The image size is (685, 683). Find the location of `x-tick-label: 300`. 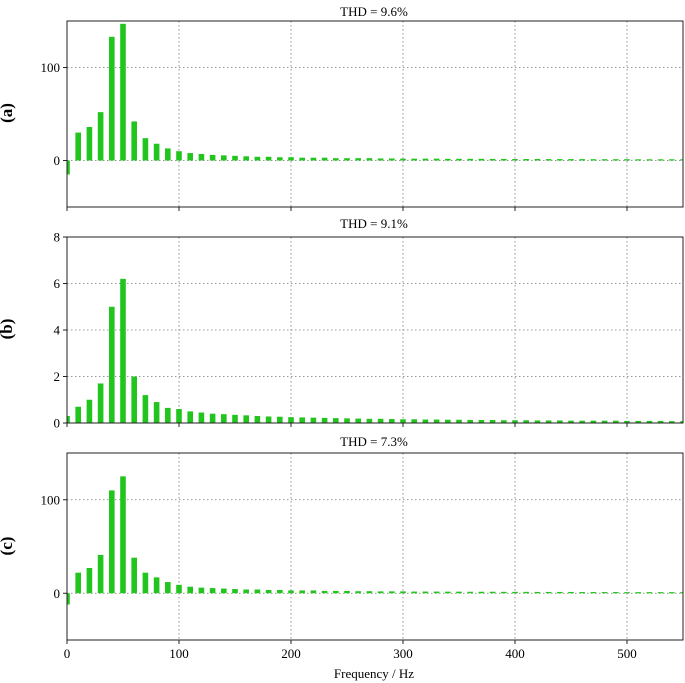

x-tick-label: 300 is located at coordinates (403, 653).